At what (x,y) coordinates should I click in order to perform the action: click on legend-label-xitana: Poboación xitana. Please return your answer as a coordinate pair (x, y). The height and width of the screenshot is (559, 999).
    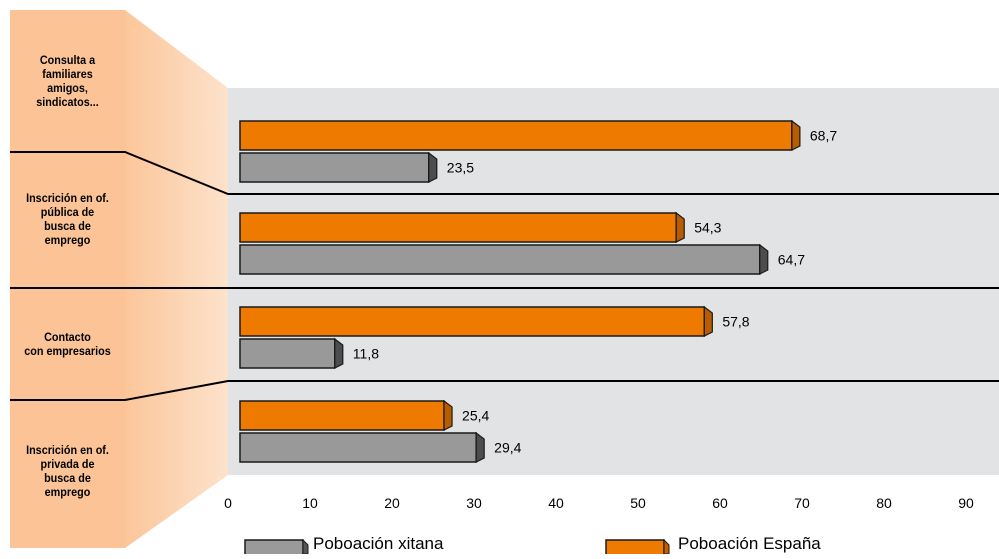
    Looking at the image, I should click on (378, 543).